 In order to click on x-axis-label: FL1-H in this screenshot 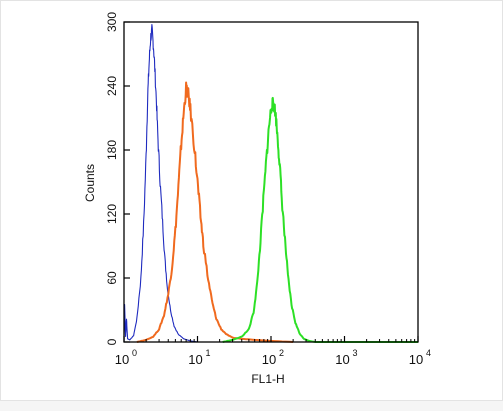, I will do `click(267, 379)`.